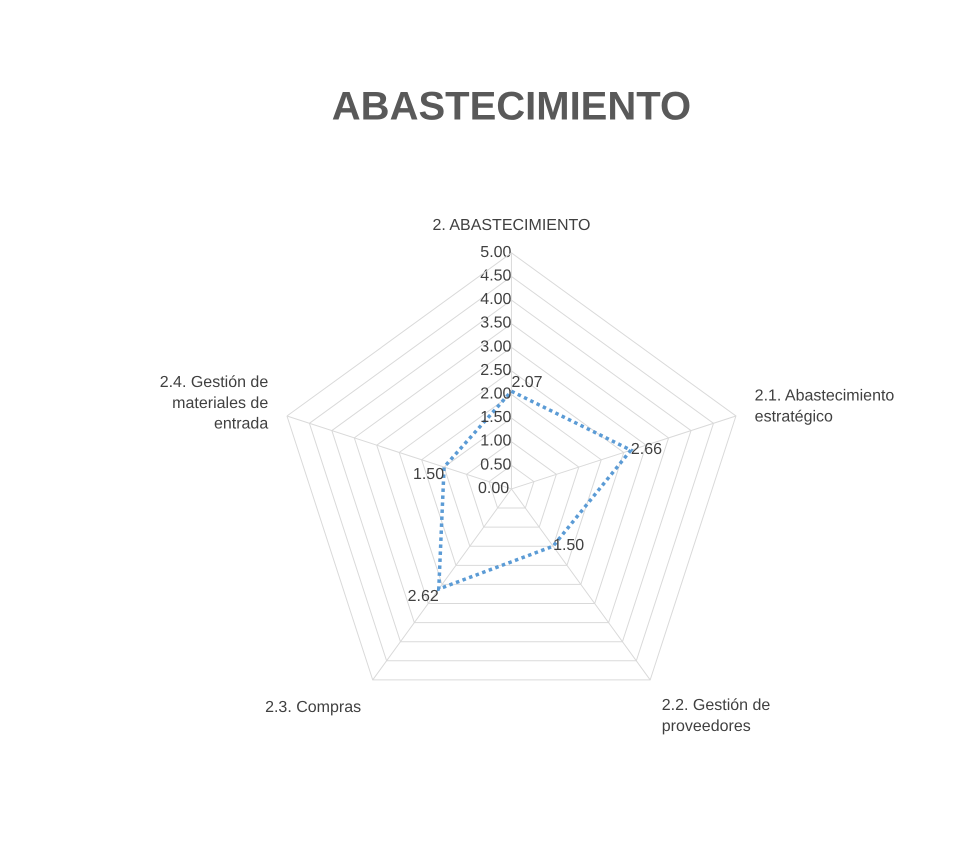  Describe the element at coordinates (494, 488) in the screenshot. I see `y-tick-label: 0.00` at that location.